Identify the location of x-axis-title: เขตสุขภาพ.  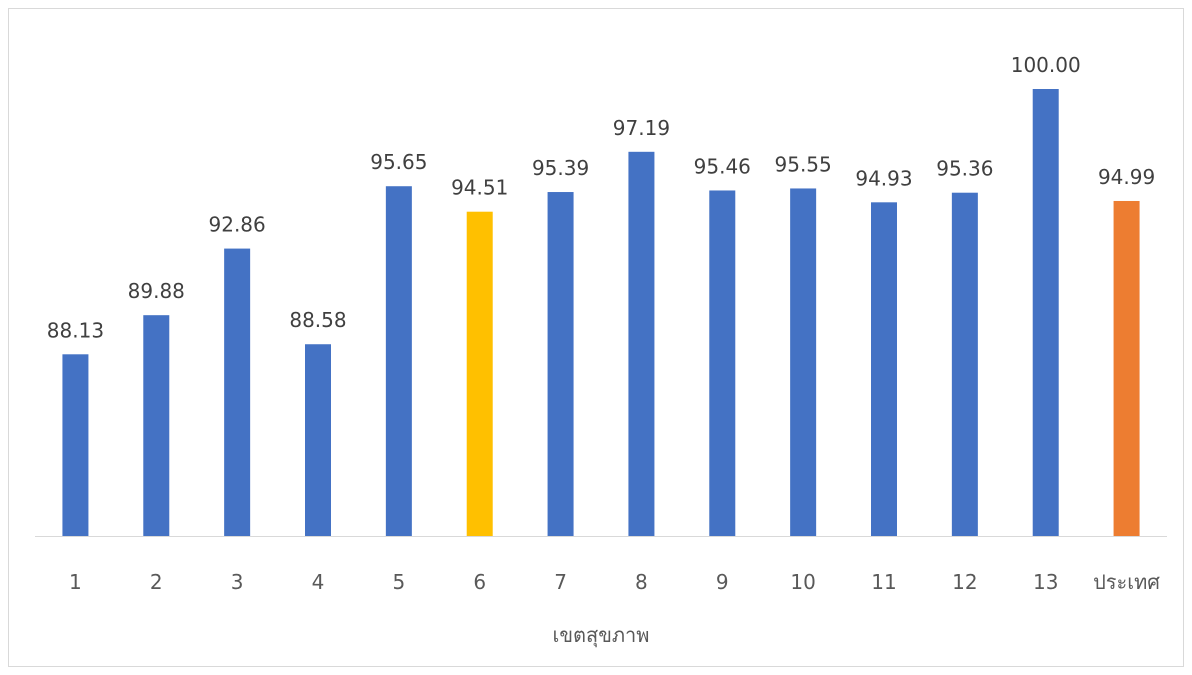
(601, 635).